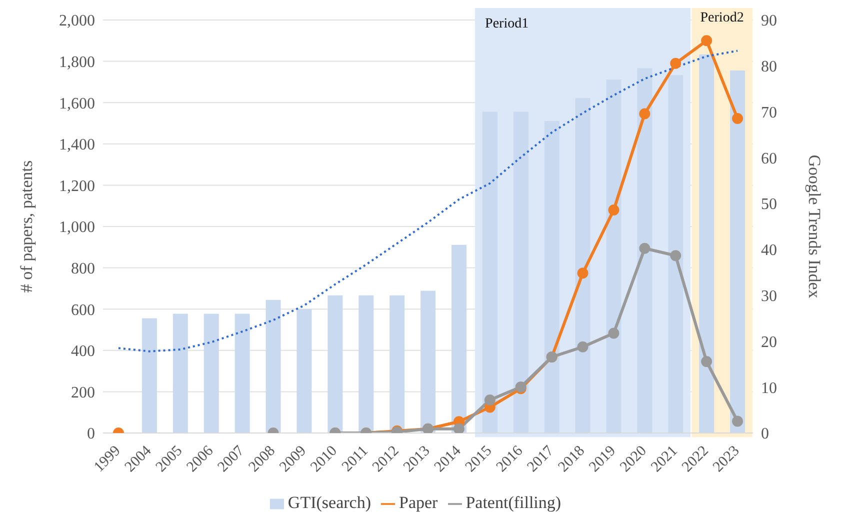 The width and height of the screenshot is (841, 526). Describe the element at coordinates (769, 205) in the screenshot. I see `y2-tick-label: 50` at that location.